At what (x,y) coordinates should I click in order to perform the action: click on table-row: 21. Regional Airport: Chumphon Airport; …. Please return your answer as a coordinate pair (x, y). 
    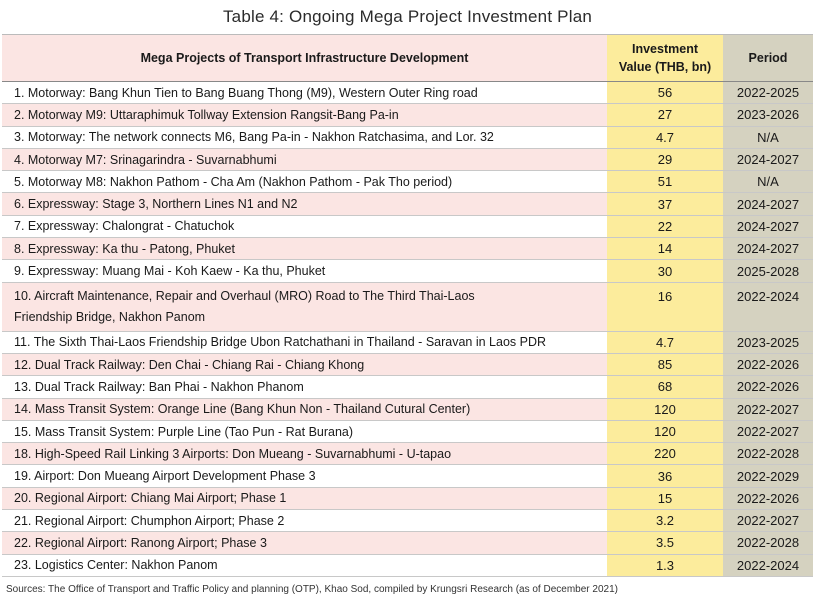
    Looking at the image, I should click on (407, 521).